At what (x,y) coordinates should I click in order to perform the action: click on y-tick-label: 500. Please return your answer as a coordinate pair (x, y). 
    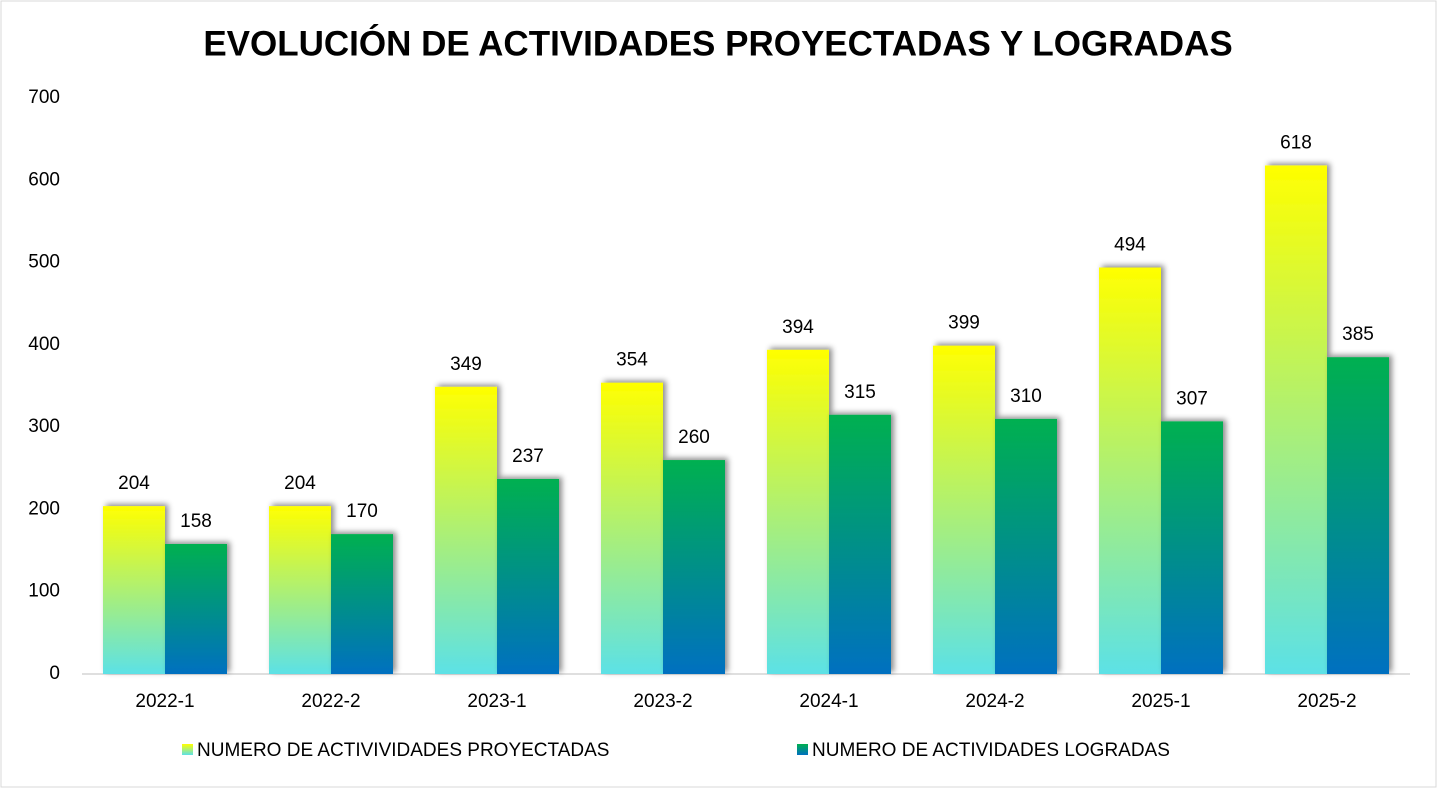
    Looking at the image, I should click on (44, 262).